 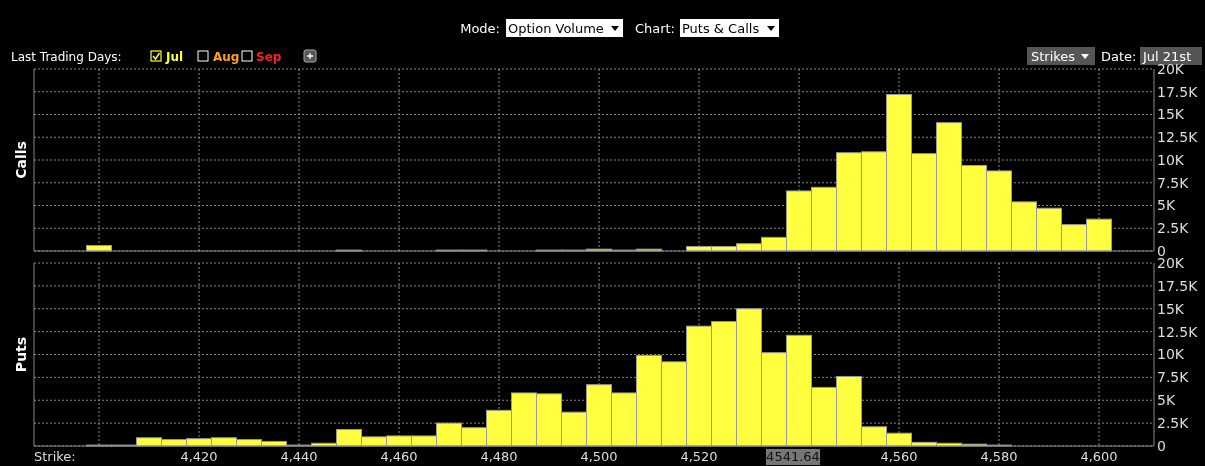 What do you see at coordinates (174, 57) in the screenshot?
I see `text: Jul` at bounding box center [174, 57].